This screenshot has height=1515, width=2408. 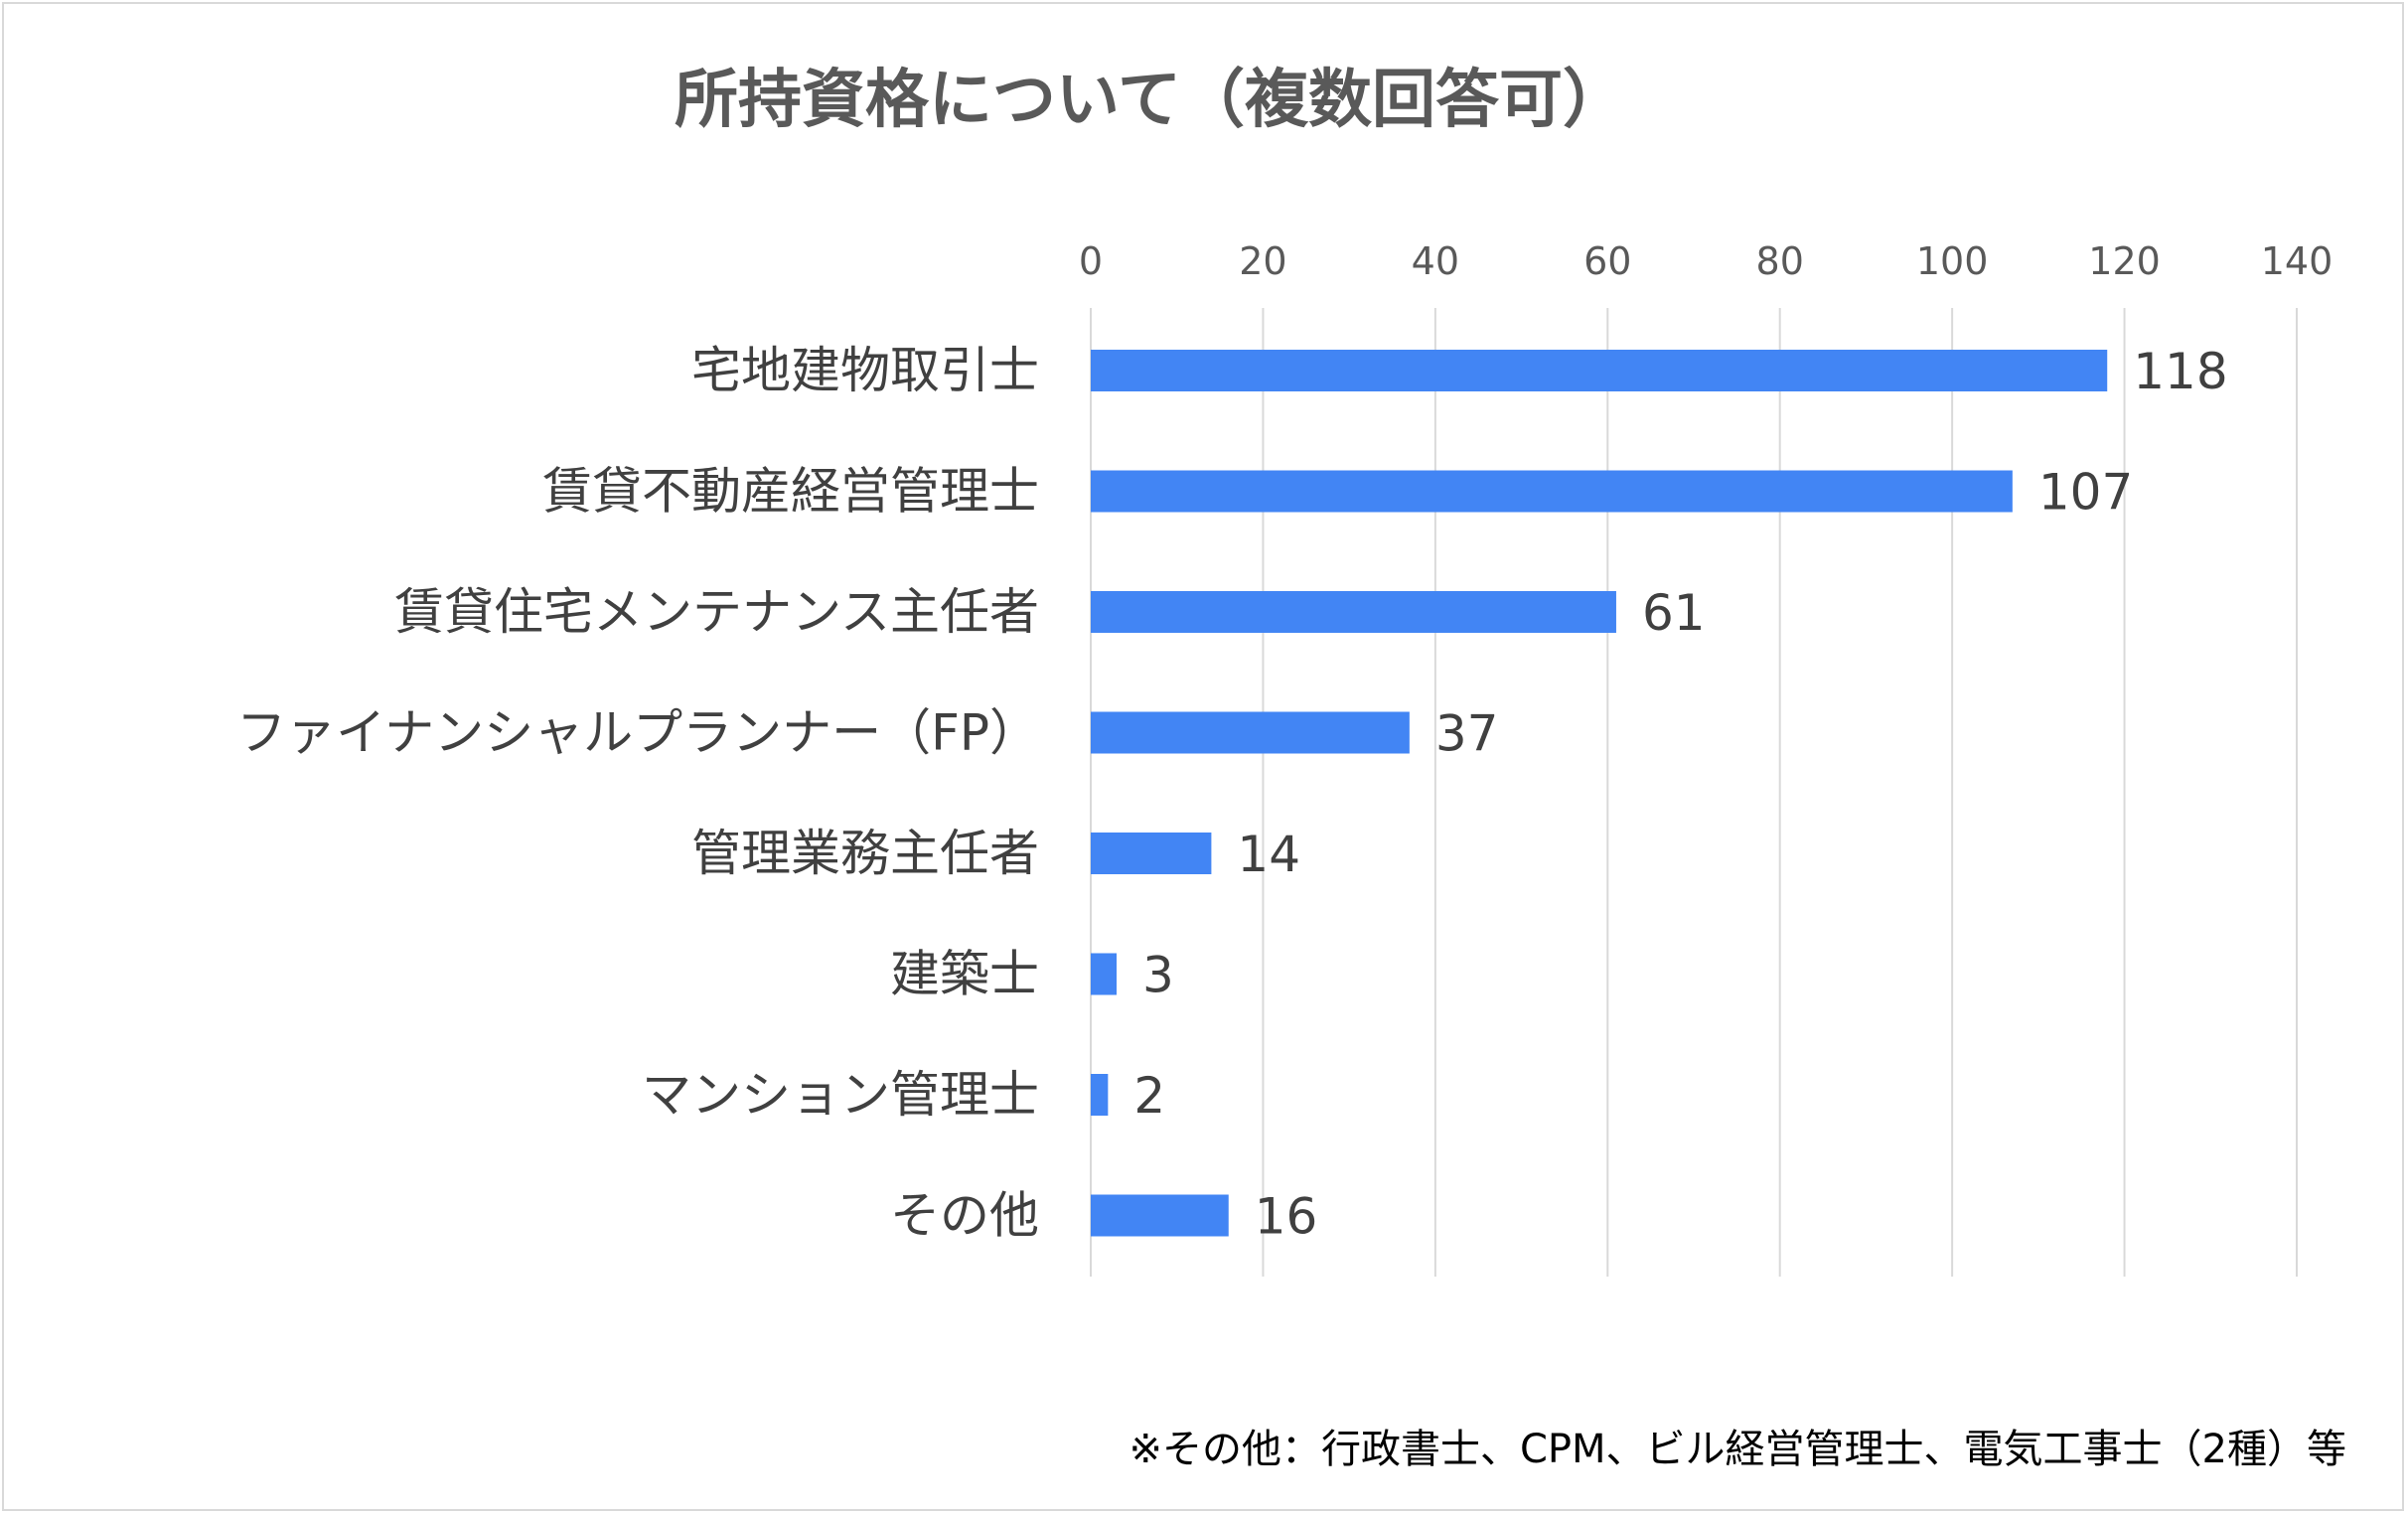 What do you see at coordinates (1149, 1096) in the screenshot?
I see `data-label: 2` at bounding box center [1149, 1096].